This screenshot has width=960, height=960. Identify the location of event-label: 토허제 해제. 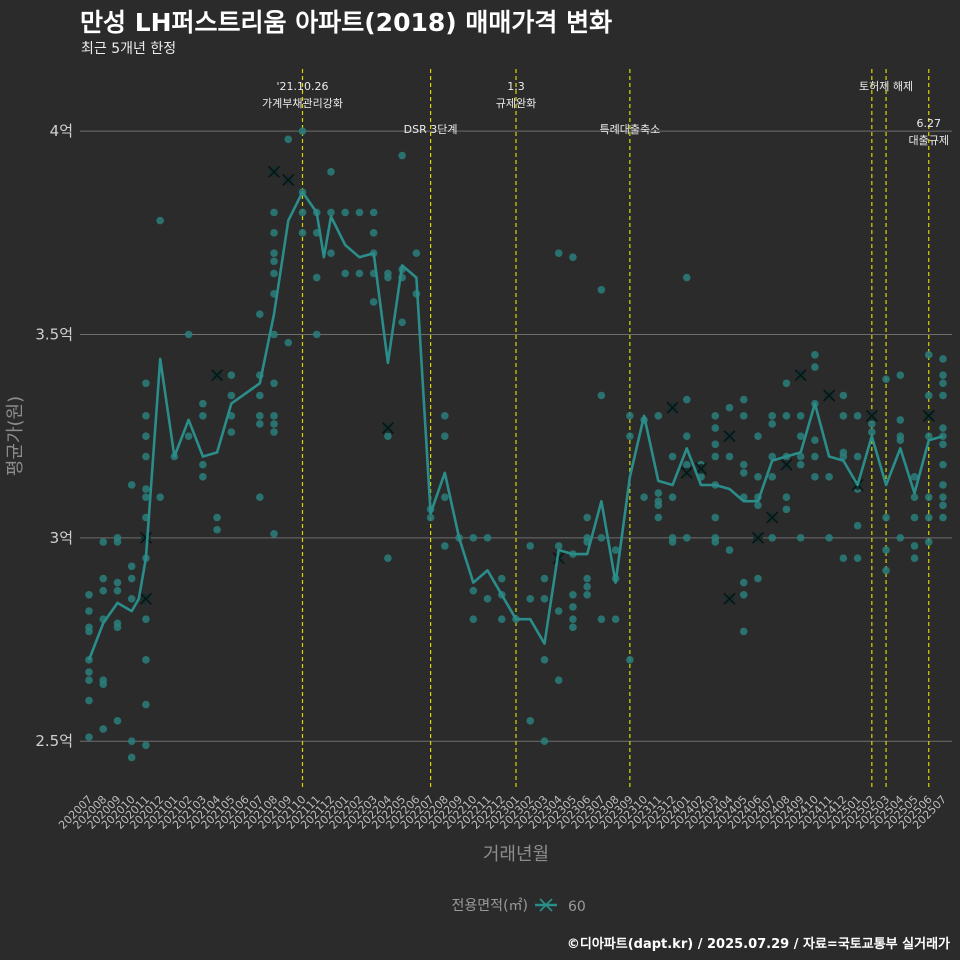
(886, 86).